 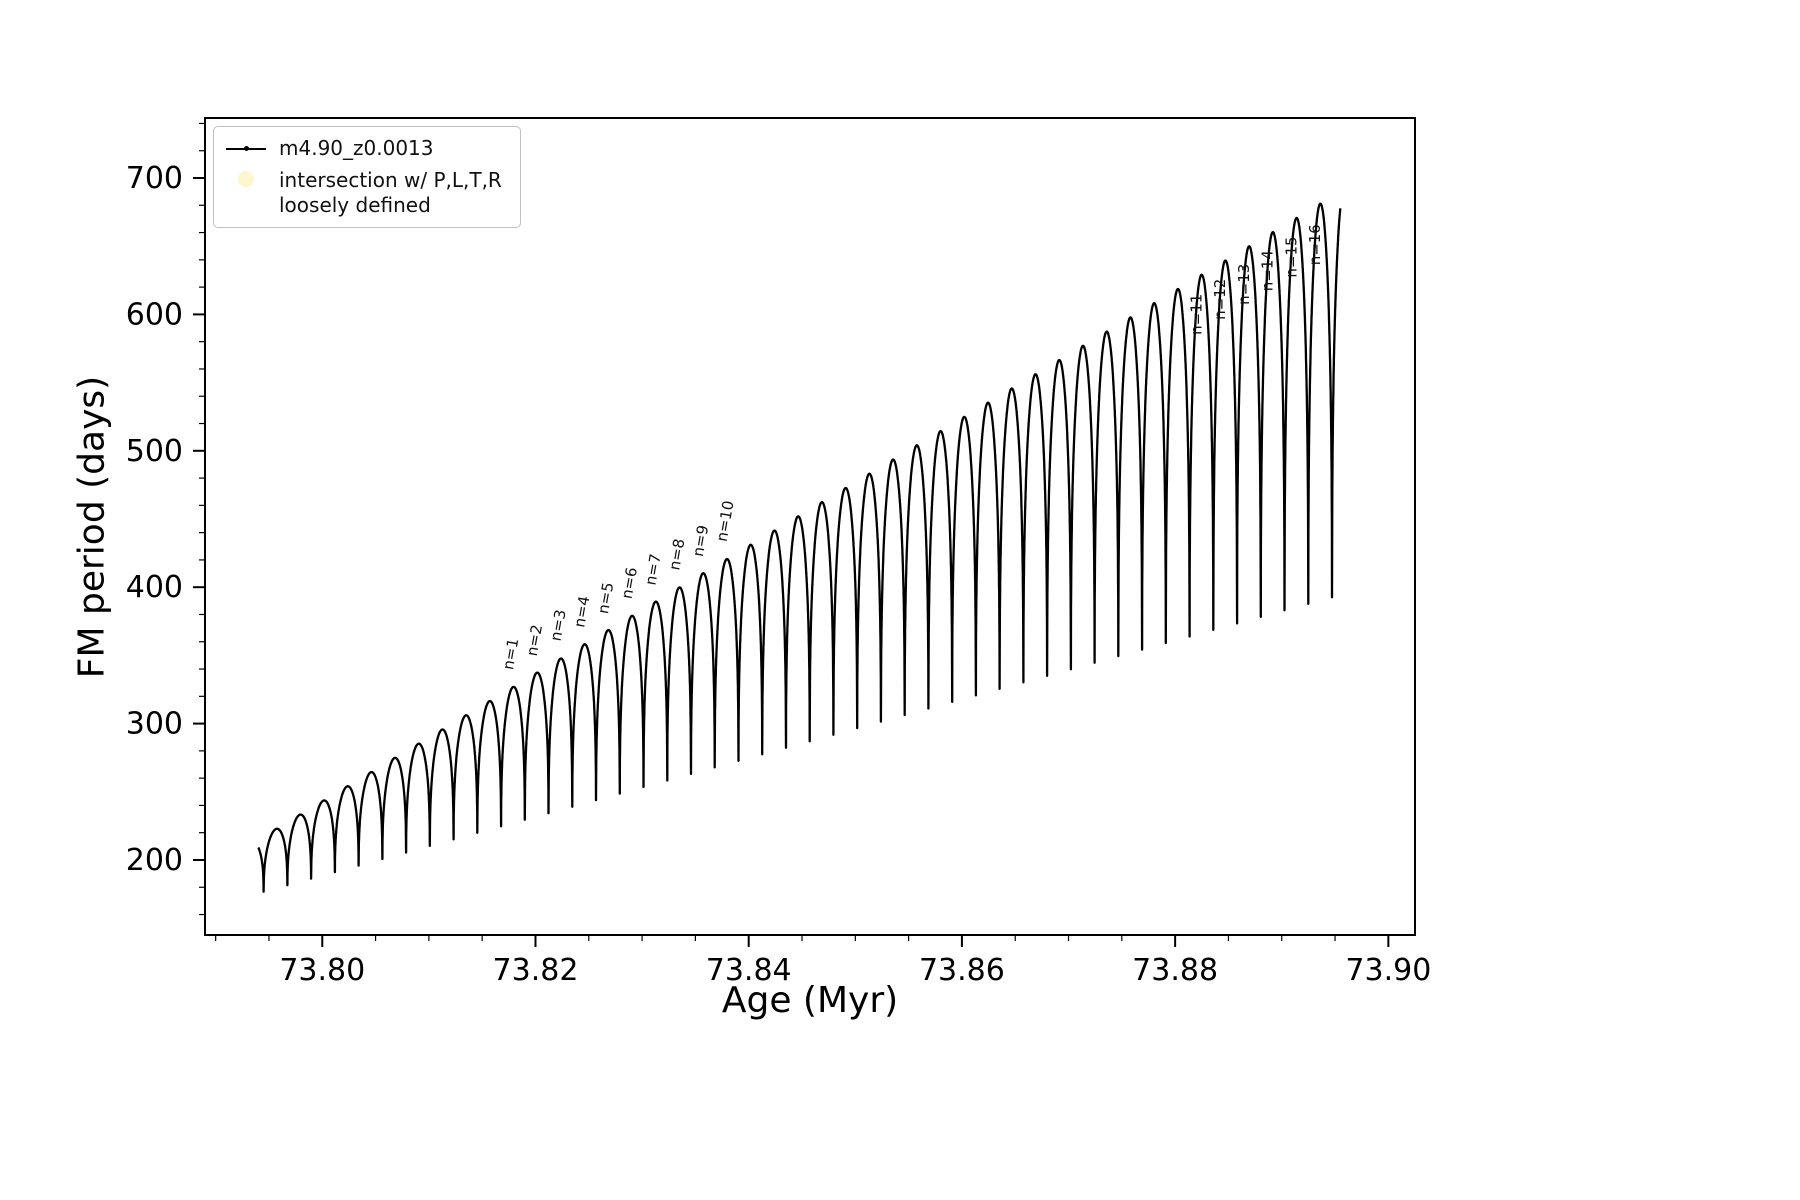 What do you see at coordinates (1220, 299) in the screenshot?
I see `annotation-n-12: n=12` at bounding box center [1220, 299].